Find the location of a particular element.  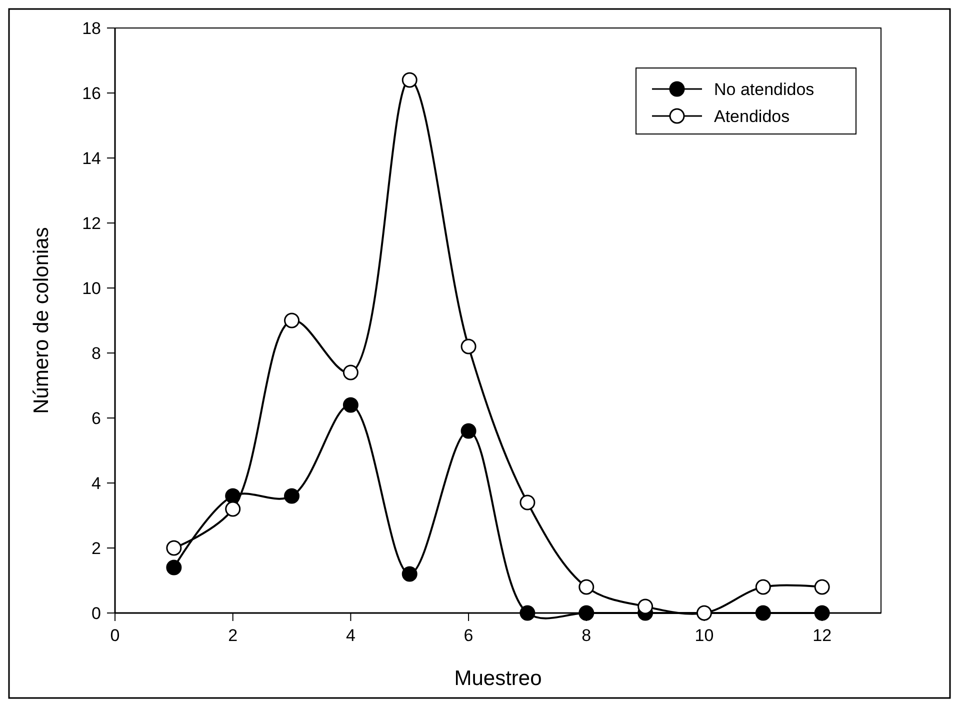

x-tick-label: 10 is located at coordinates (704, 635).